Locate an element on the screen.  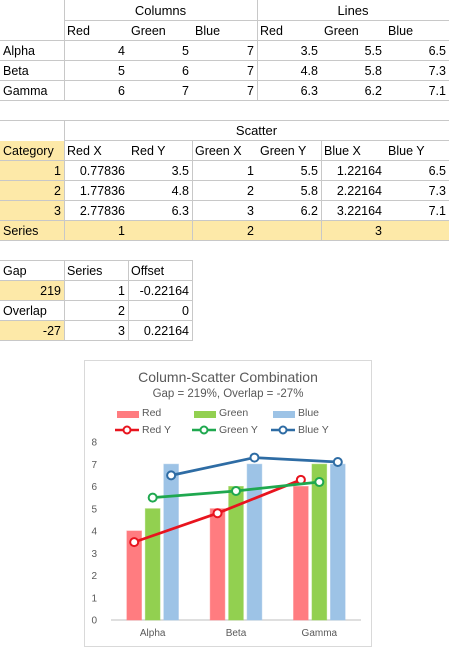
bar-blue-beta is located at coordinates (254, 542).